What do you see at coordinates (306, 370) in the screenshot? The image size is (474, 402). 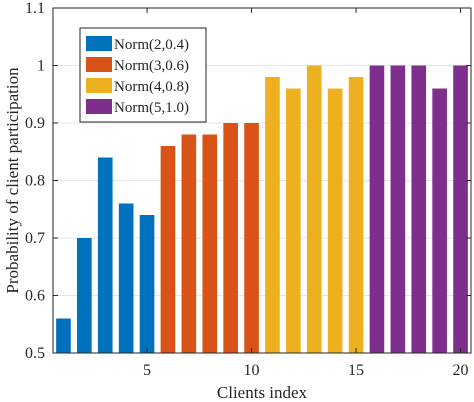 I see `x-tick-labels: 5 10 15 20` at bounding box center [306, 370].